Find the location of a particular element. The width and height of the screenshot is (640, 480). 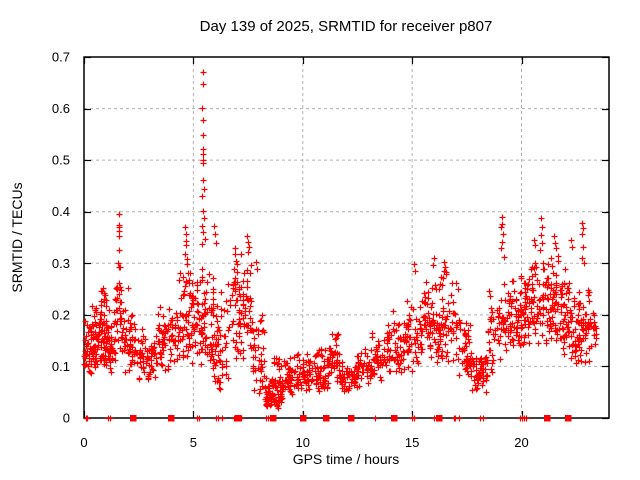

x-tick-label: 20 is located at coordinates (521, 442).